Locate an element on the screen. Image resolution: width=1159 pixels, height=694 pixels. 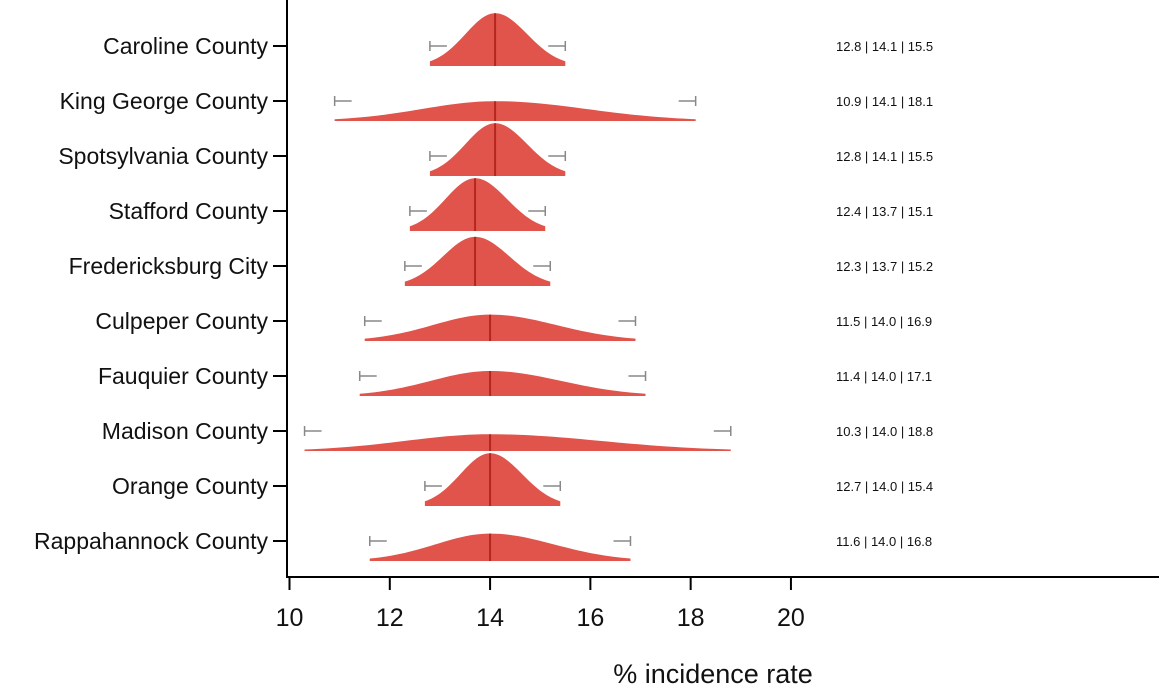
row-5: Culpeper County 11.5 | 14.0 | 16.9 is located at coordinates (513, 324).